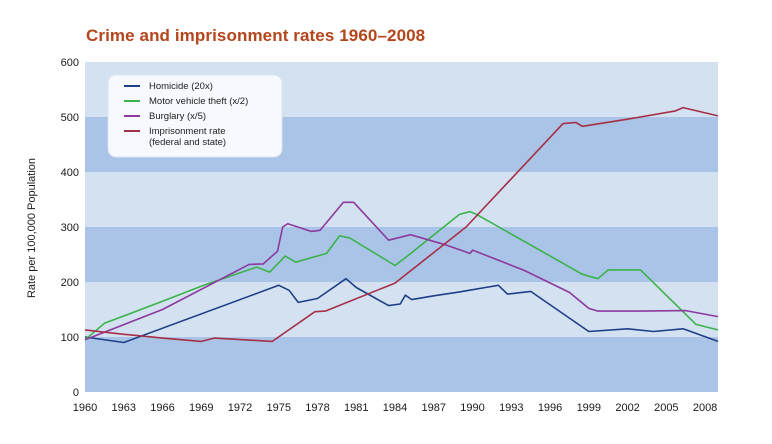 The image size is (772, 444). I want to click on x-tick-label: 2005, so click(666, 408).